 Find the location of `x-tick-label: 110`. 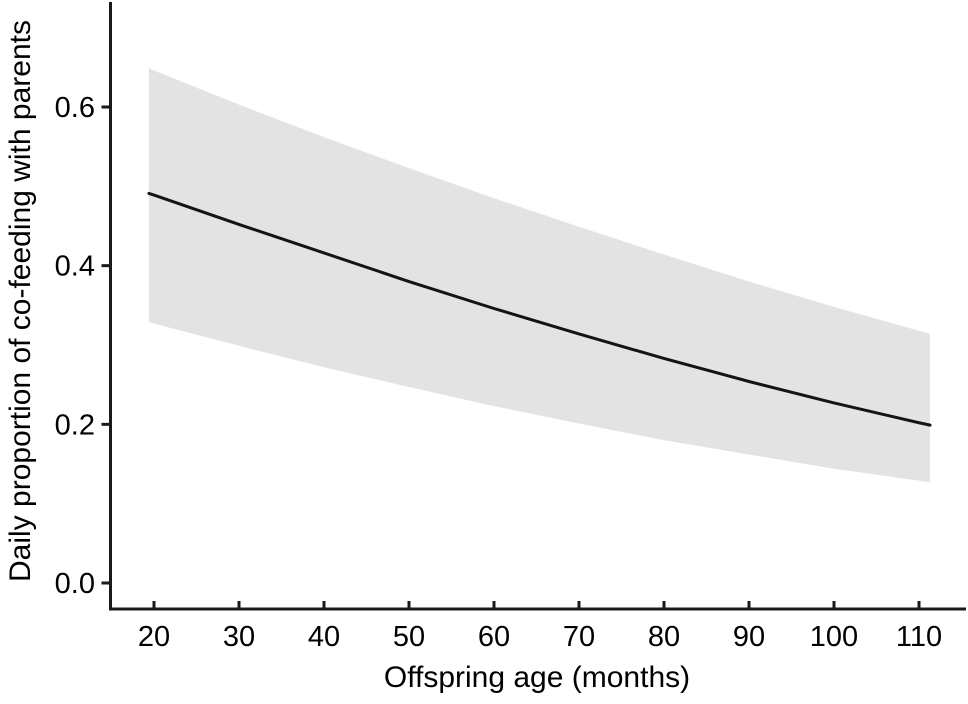

x-tick-label: 110 is located at coordinates (919, 637).